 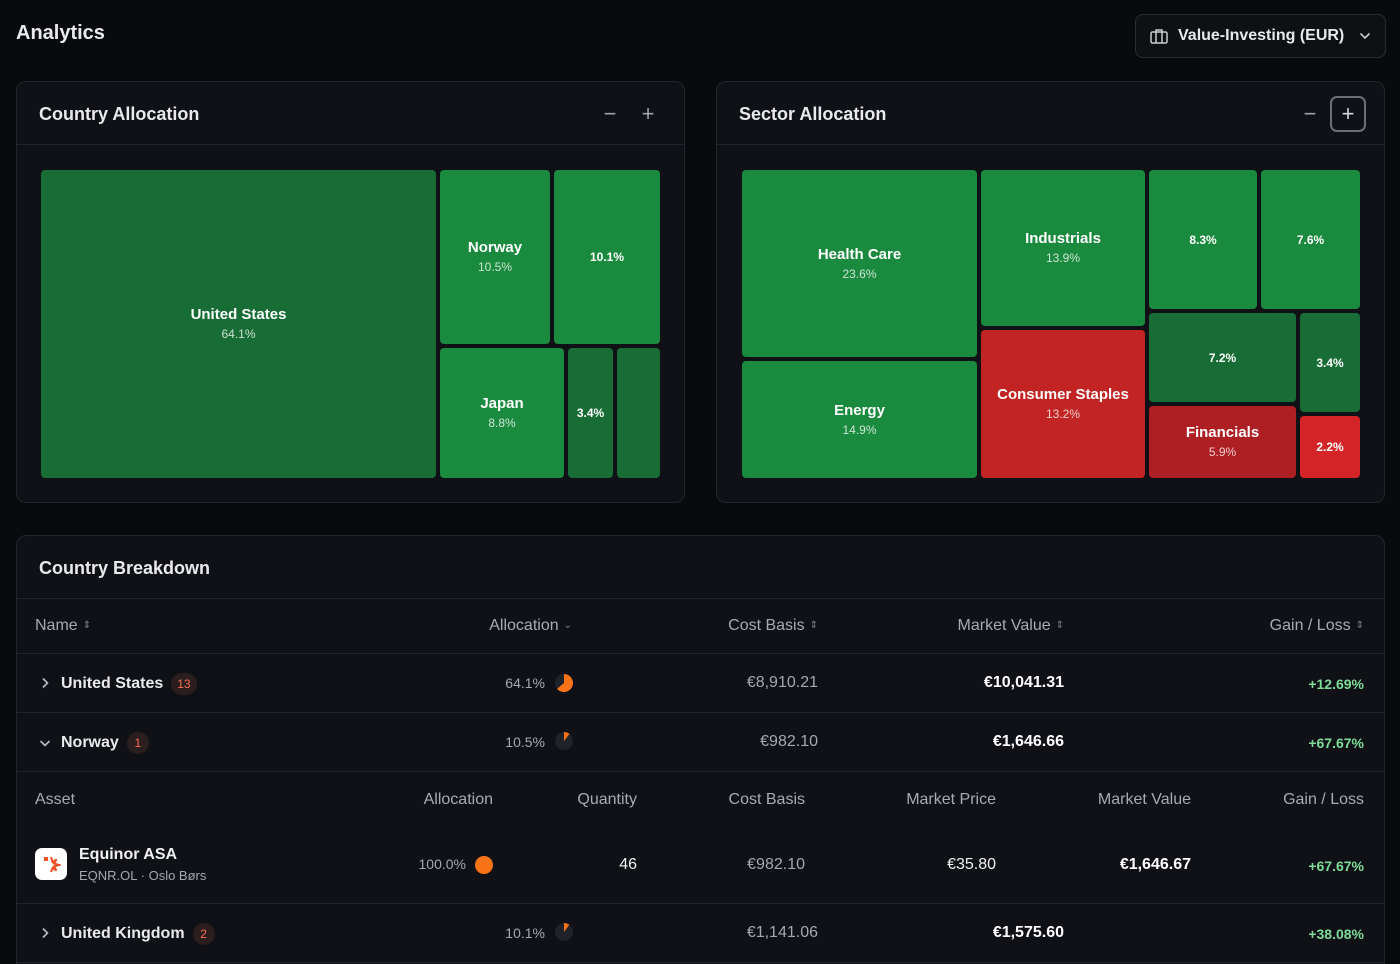 I want to click on cost-basis-value: €1,141.06, so click(x=782, y=932).